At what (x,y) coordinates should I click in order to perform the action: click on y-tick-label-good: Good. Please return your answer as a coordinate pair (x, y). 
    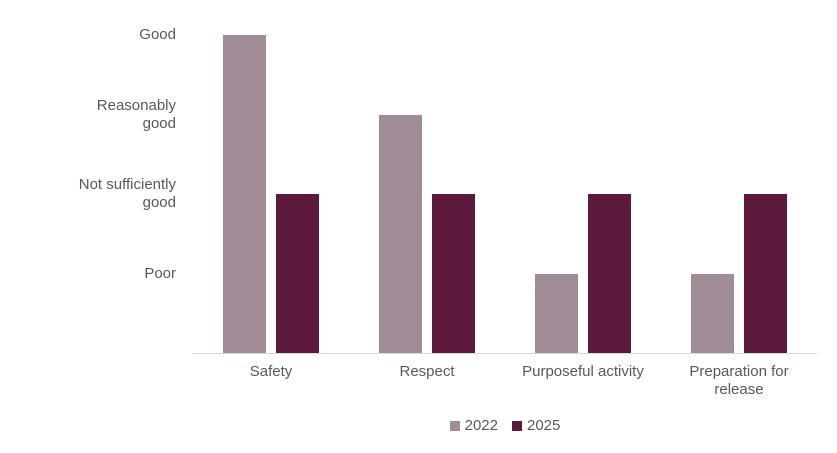
    Looking at the image, I should click on (157, 34).